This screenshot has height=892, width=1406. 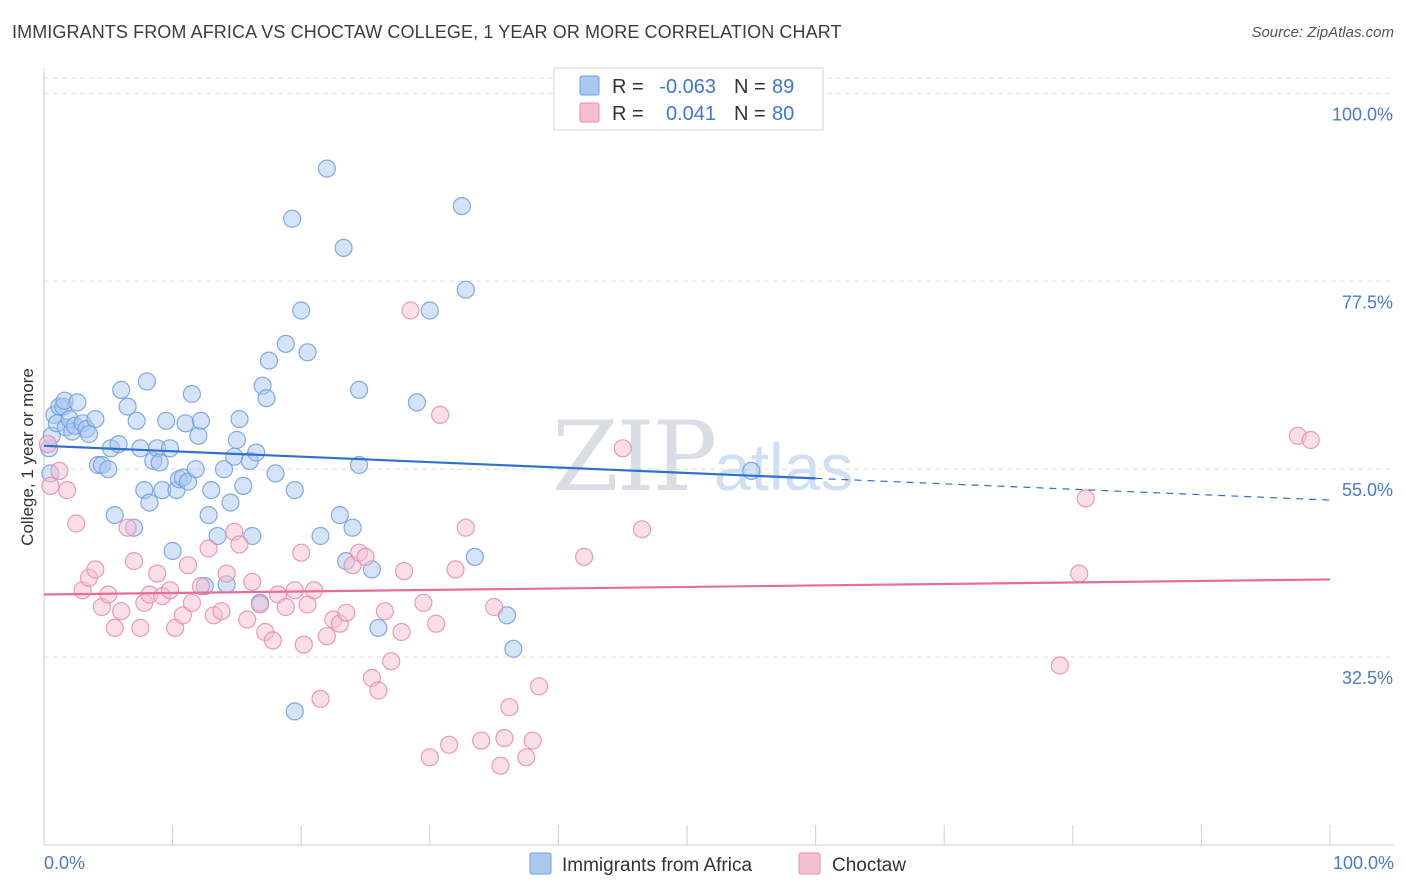 What do you see at coordinates (783, 467) in the screenshot?
I see `watermark-atlas: atlas` at bounding box center [783, 467].